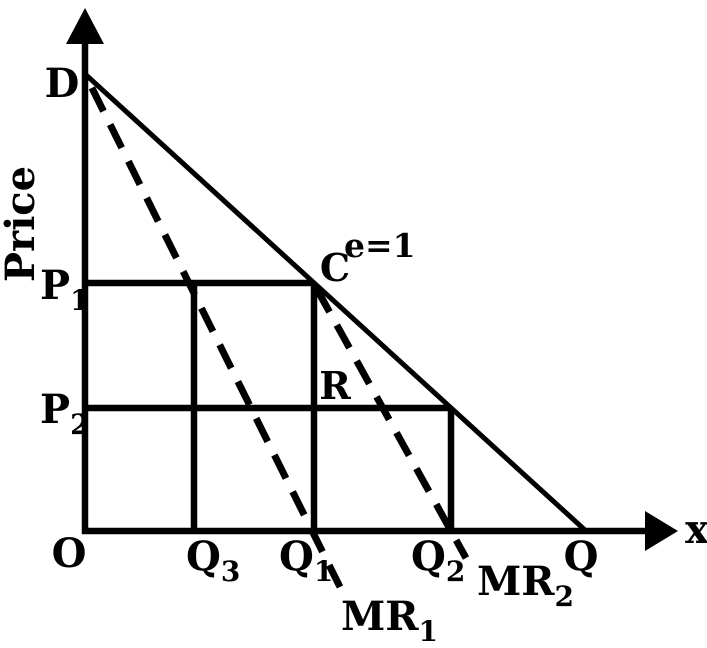 The height and width of the screenshot is (648, 707). Describe the element at coordinates (296, 556) in the screenshot. I see `q1-label-main: Q` at that location.